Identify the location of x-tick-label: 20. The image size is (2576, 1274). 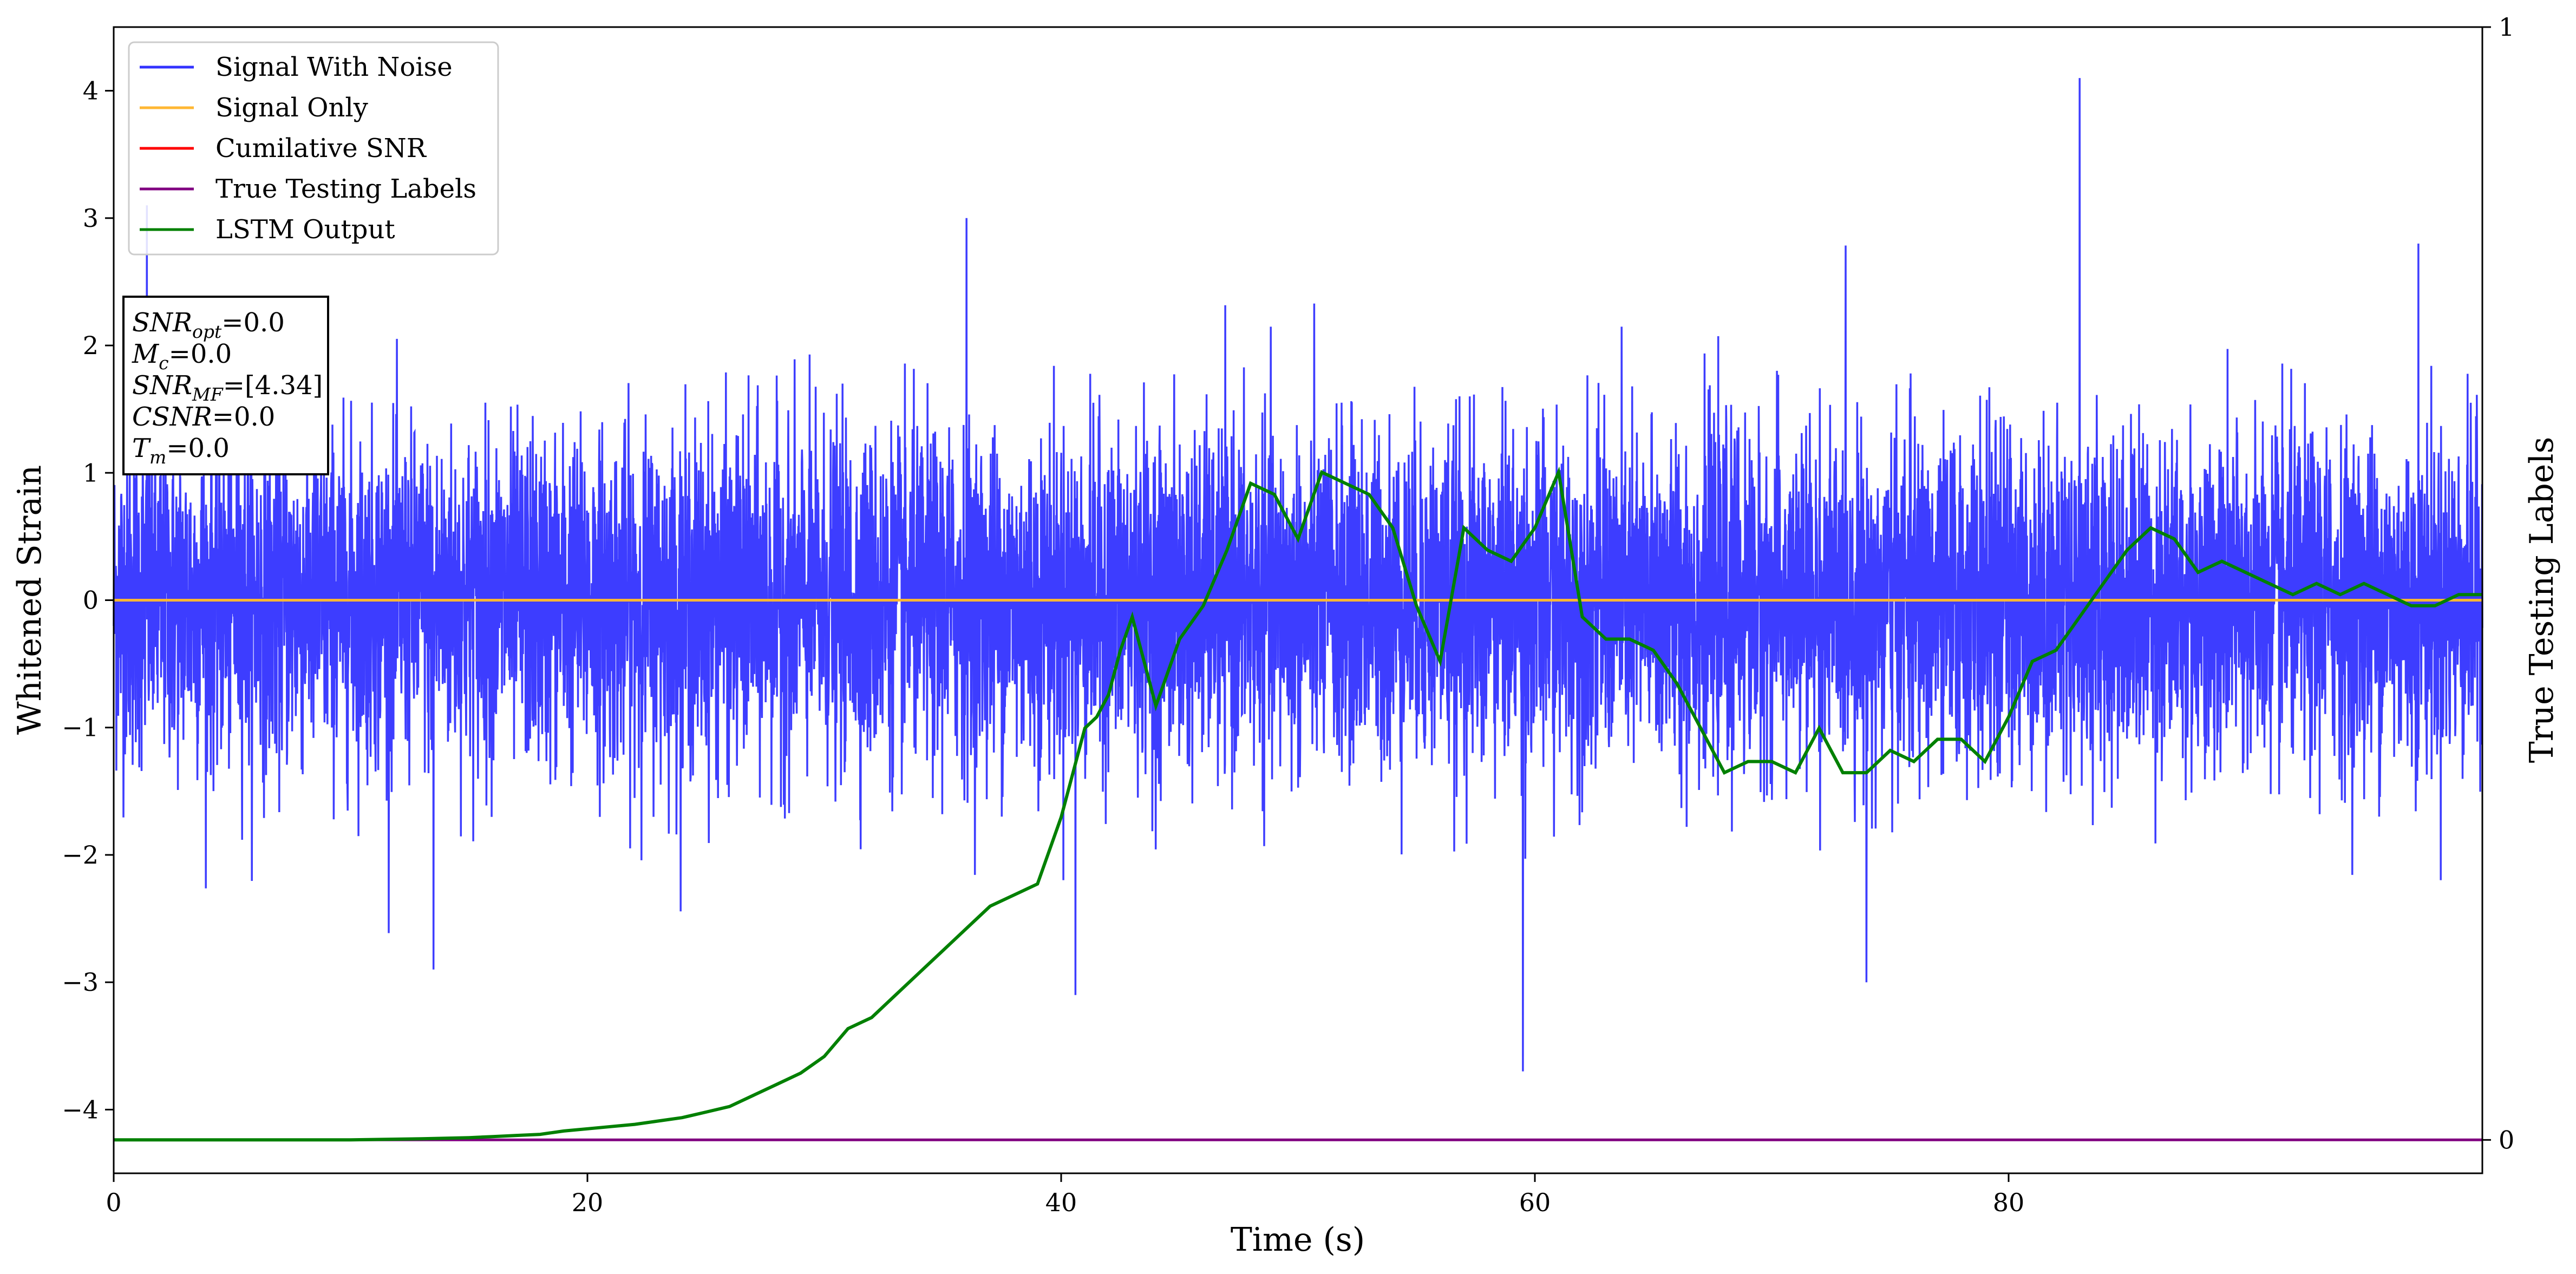
(588, 1202).